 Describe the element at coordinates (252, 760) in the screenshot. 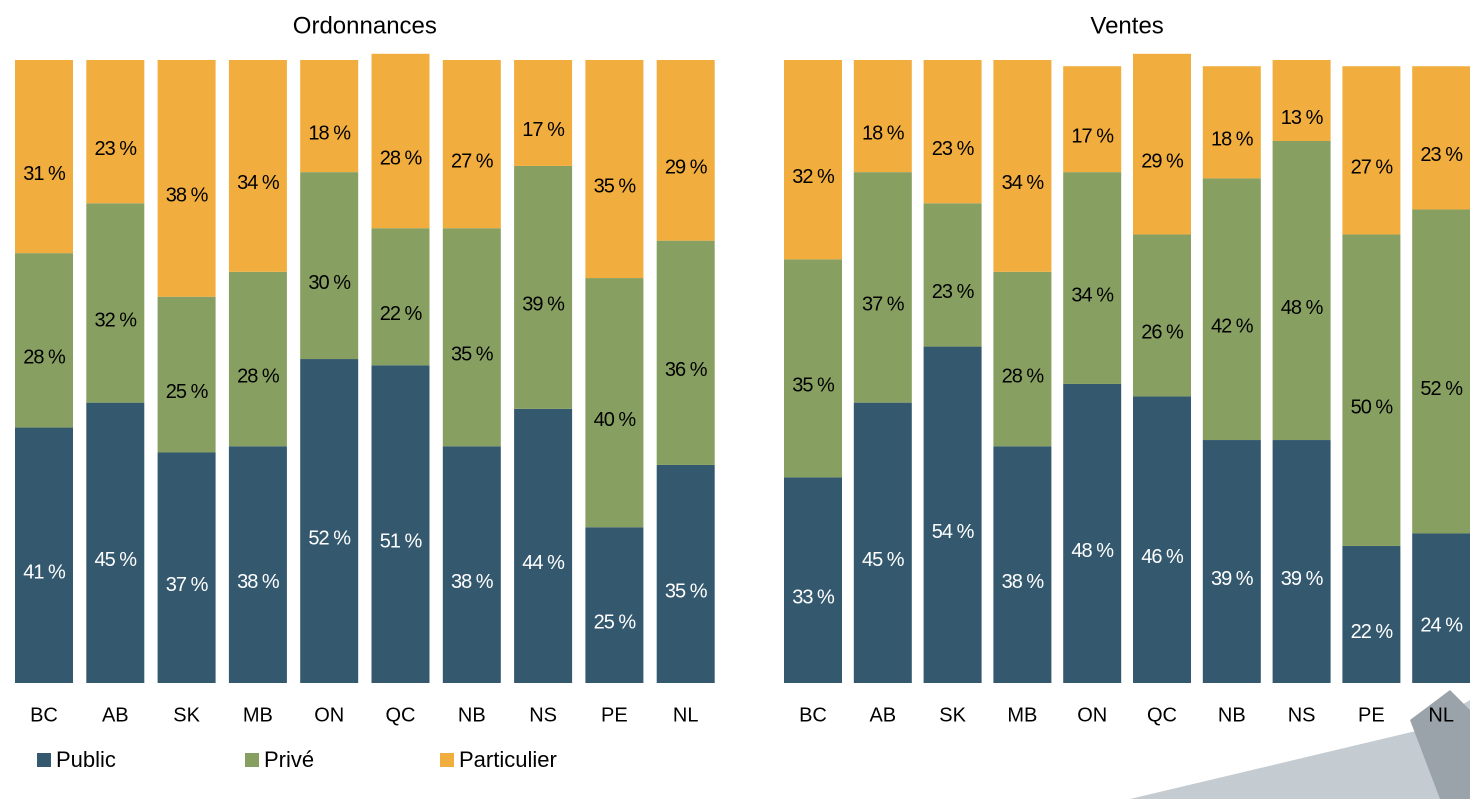

I see `legend-swatch` at that location.